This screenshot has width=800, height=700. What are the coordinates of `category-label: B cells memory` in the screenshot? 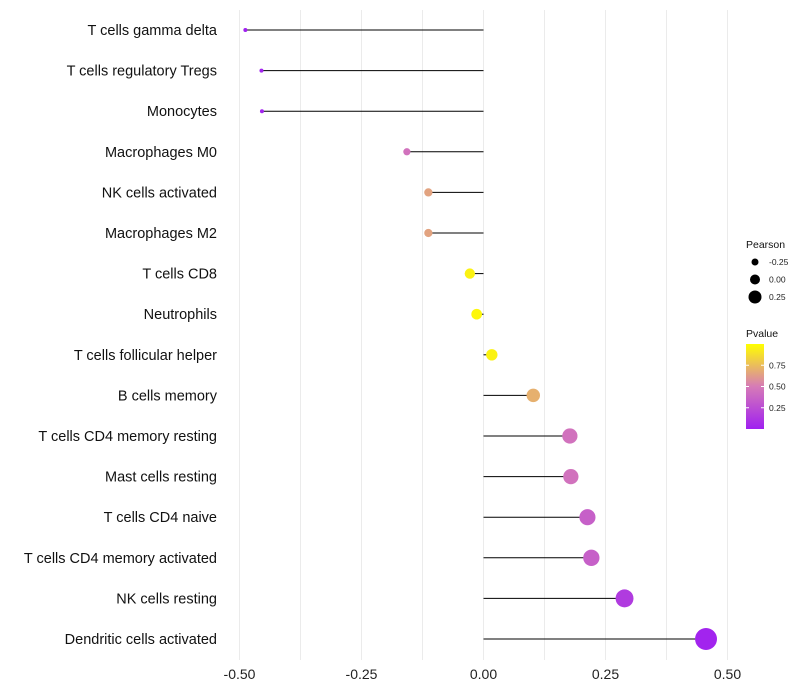 It's located at (168, 396).